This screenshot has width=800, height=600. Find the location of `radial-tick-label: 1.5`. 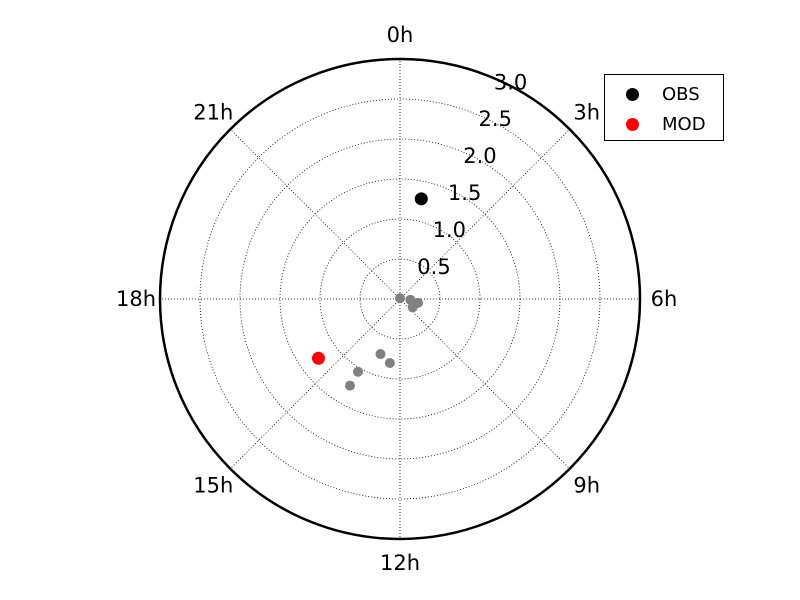

radial-tick-label: 1.5 is located at coordinates (464, 193).